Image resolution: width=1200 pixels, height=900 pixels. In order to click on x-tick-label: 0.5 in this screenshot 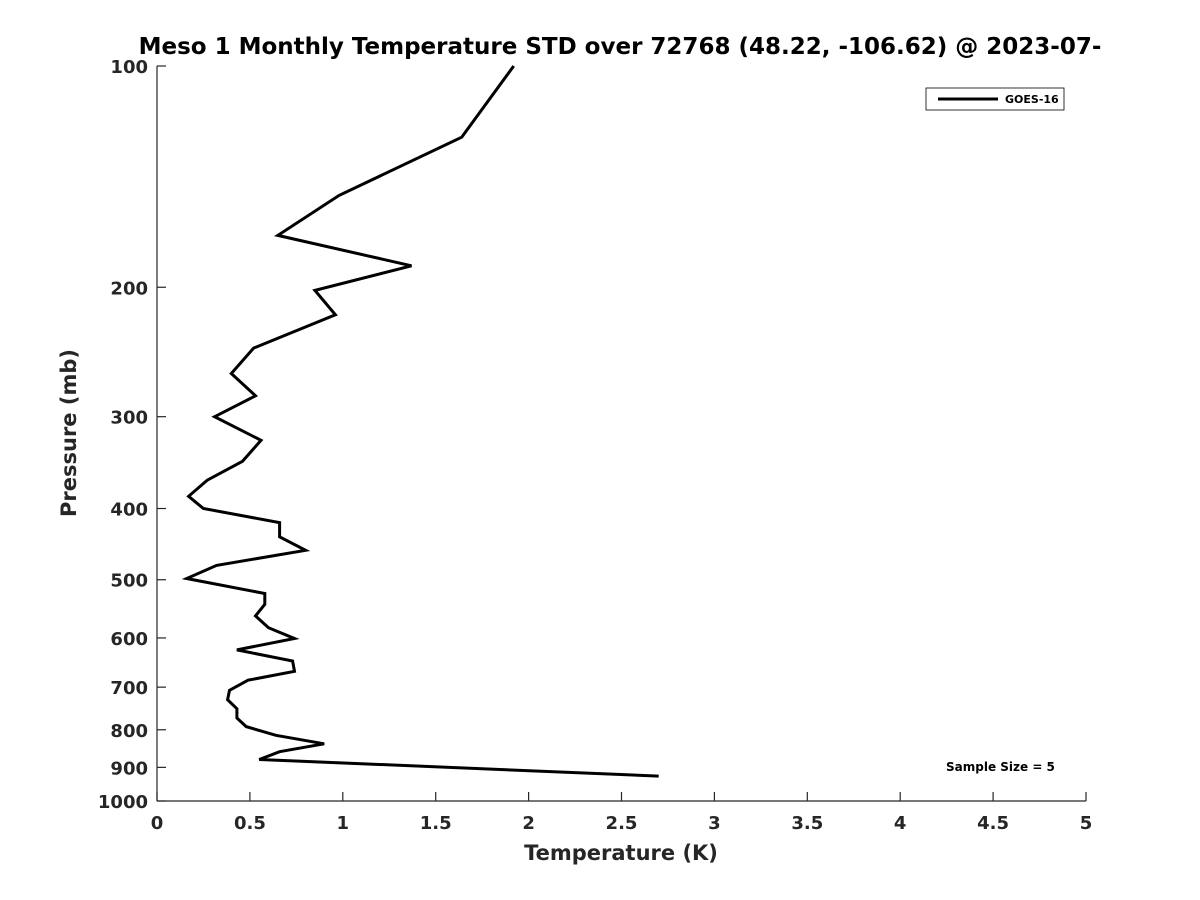, I will do `click(250, 823)`.